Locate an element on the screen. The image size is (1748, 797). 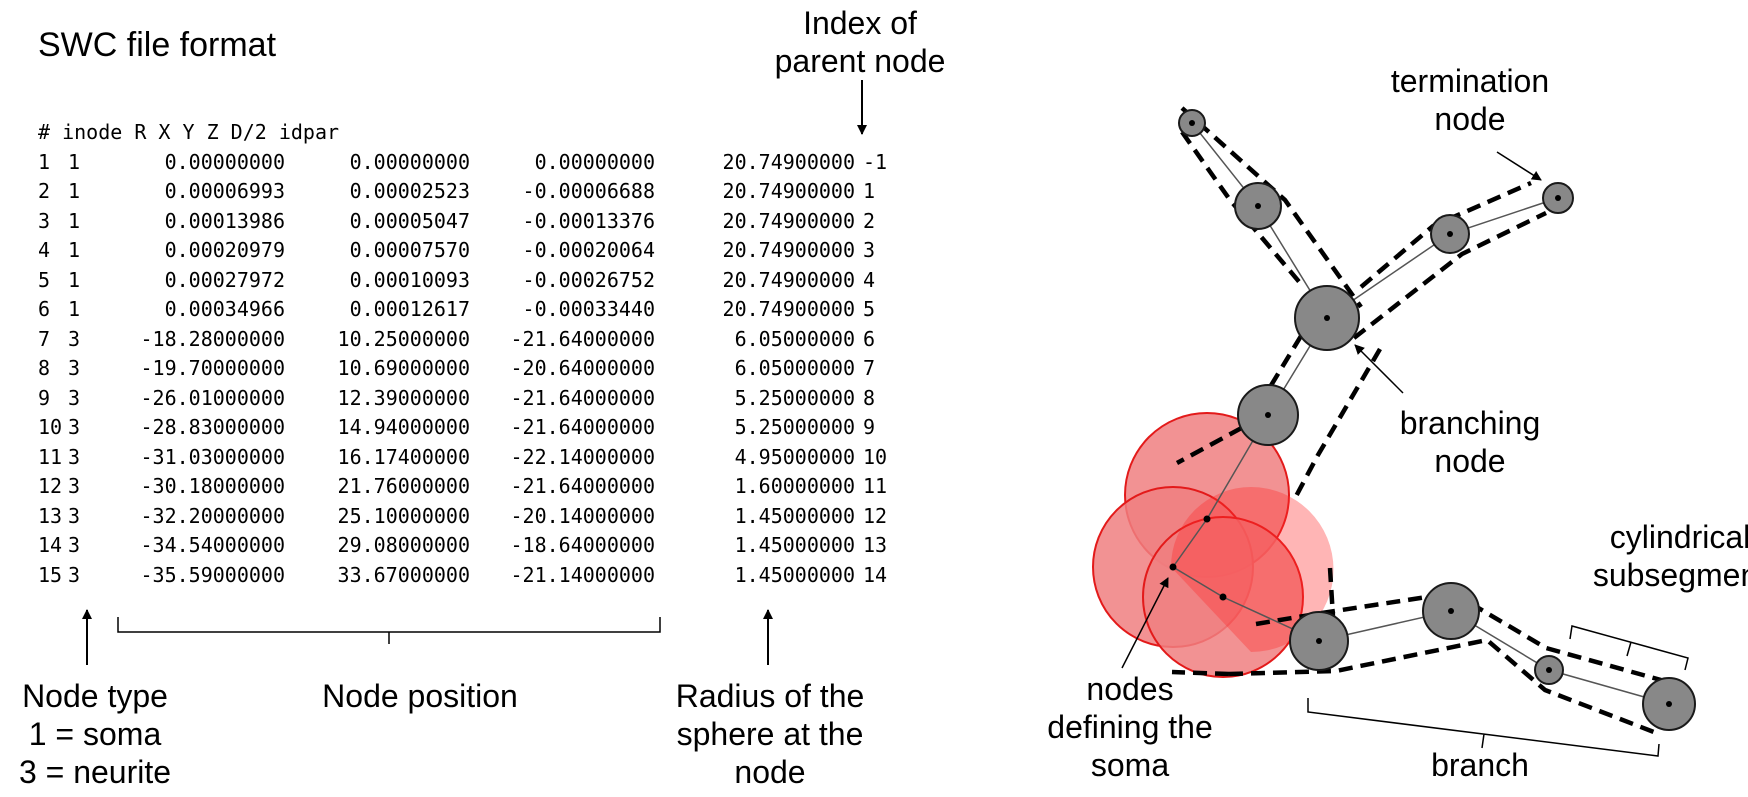
swc-cell-y: 0.00012617 is located at coordinates (409, 309).